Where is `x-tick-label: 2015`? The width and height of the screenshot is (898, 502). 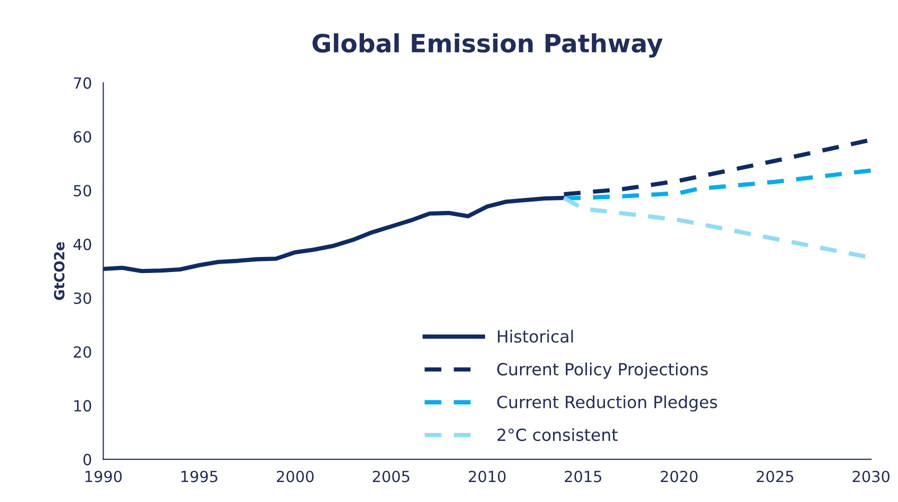
x-tick-label: 2015 is located at coordinates (583, 476).